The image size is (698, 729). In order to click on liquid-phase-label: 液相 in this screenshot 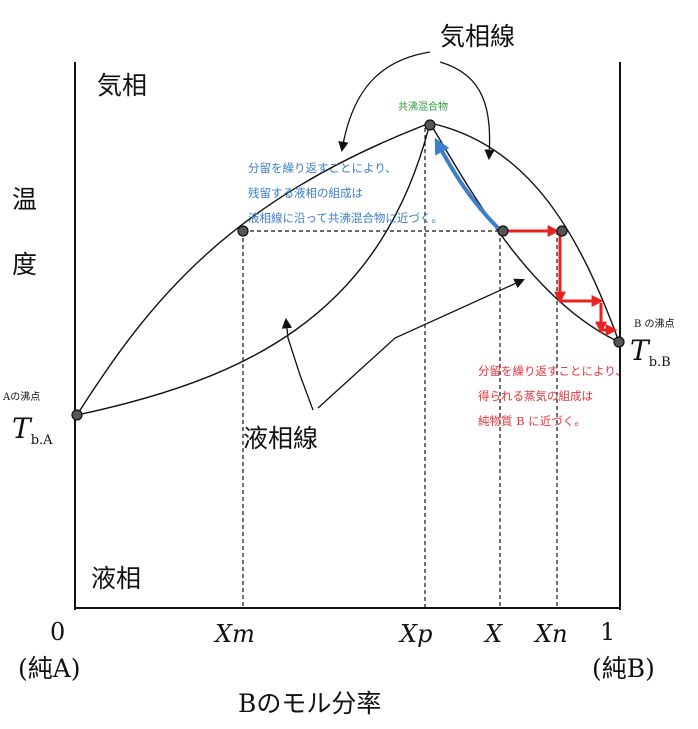, I will do `click(116, 578)`.